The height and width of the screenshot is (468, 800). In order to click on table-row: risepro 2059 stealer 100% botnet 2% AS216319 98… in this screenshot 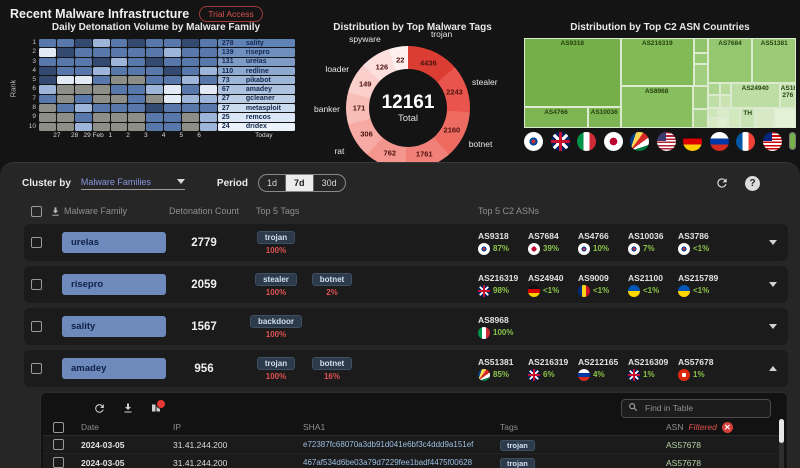, I will do `click(406, 284)`.